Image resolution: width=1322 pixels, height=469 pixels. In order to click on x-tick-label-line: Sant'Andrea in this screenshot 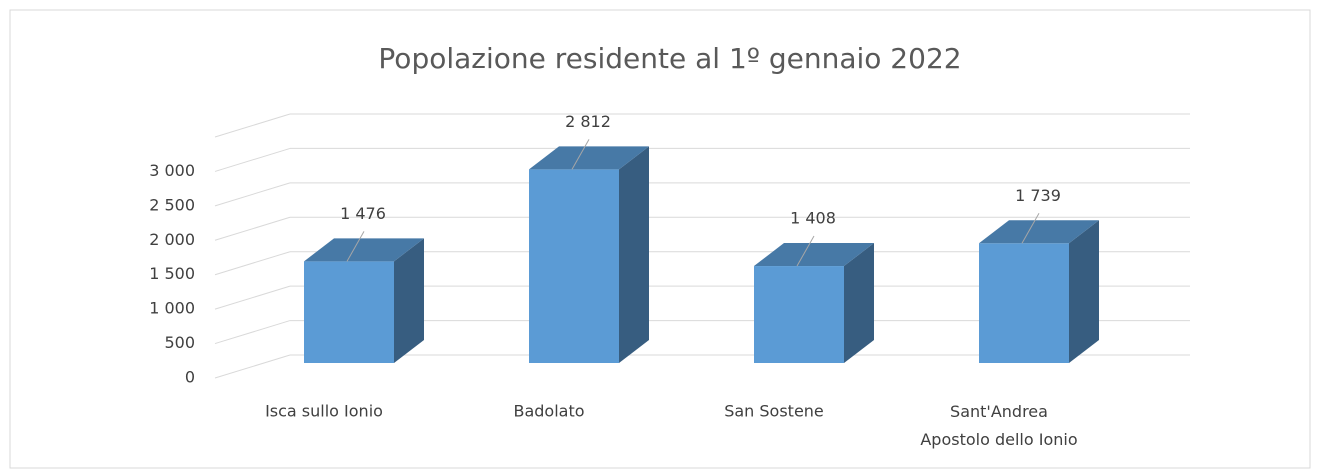, I will do `click(999, 411)`.